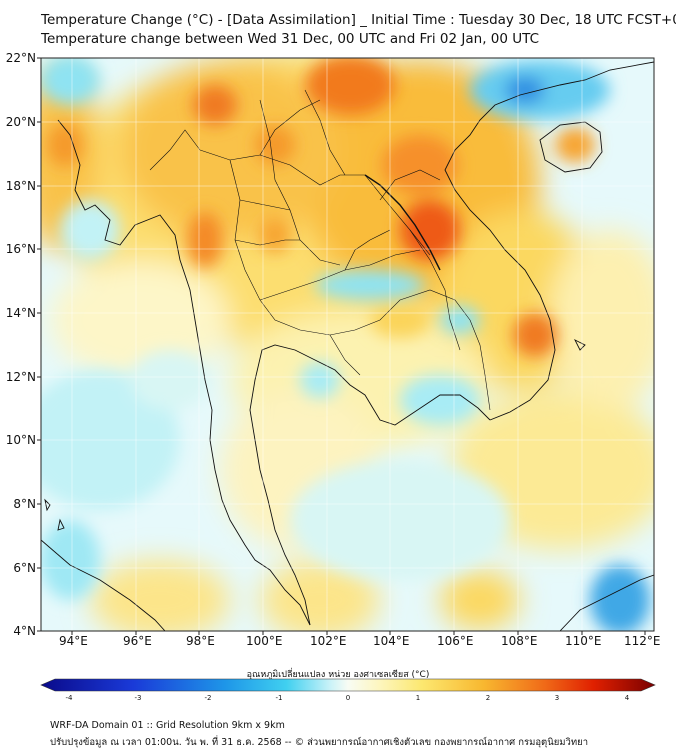  What do you see at coordinates (20, 186) in the screenshot?
I see `lat-label: 18°N` at bounding box center [20, 186].